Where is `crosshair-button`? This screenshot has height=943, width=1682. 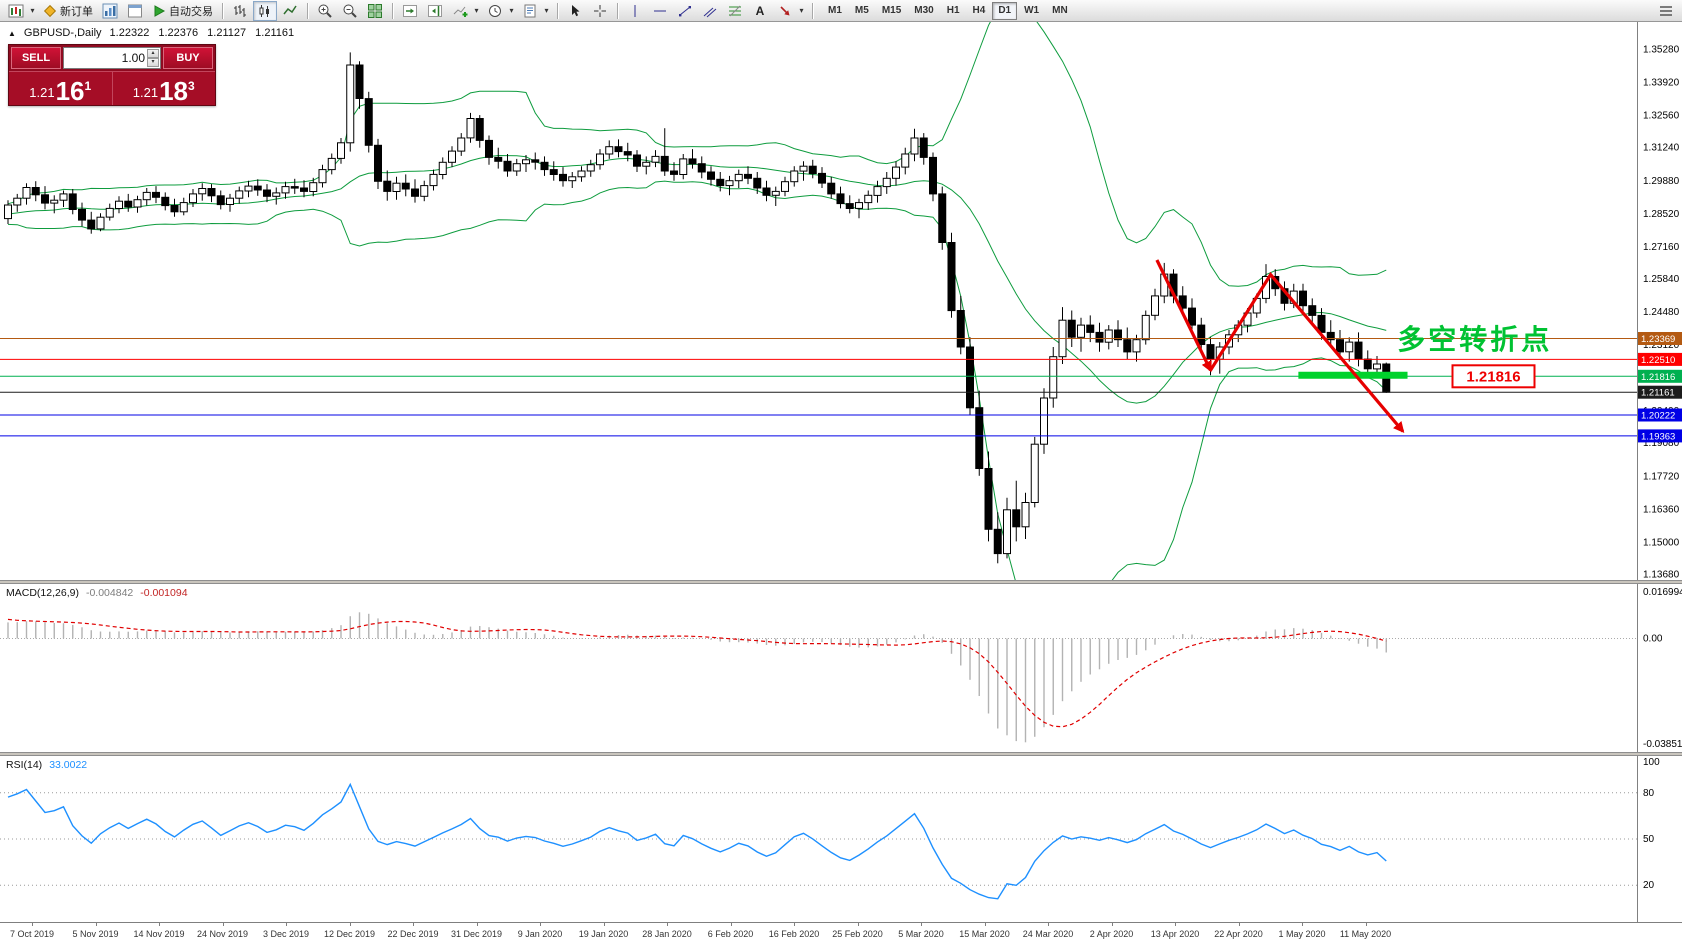
crosshair-button is located at coordinates (600, 11).